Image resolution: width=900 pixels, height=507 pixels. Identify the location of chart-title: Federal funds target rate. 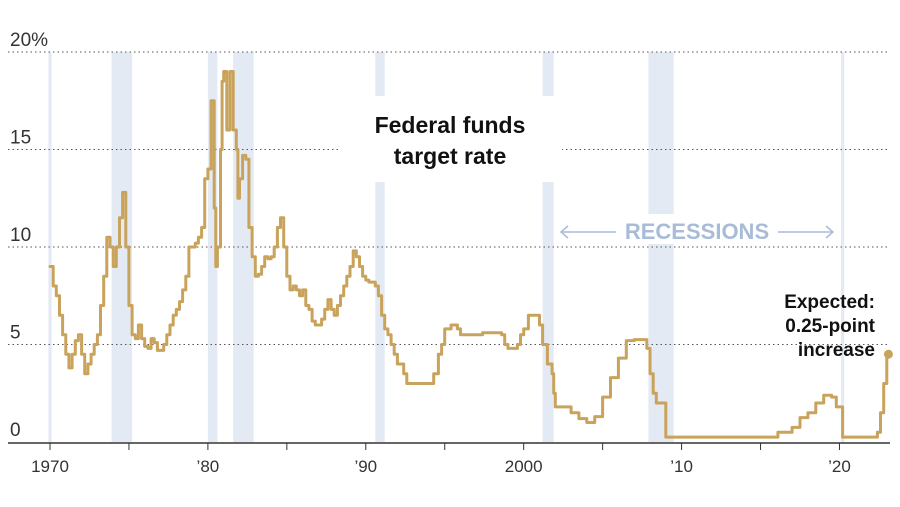
(450, 140).